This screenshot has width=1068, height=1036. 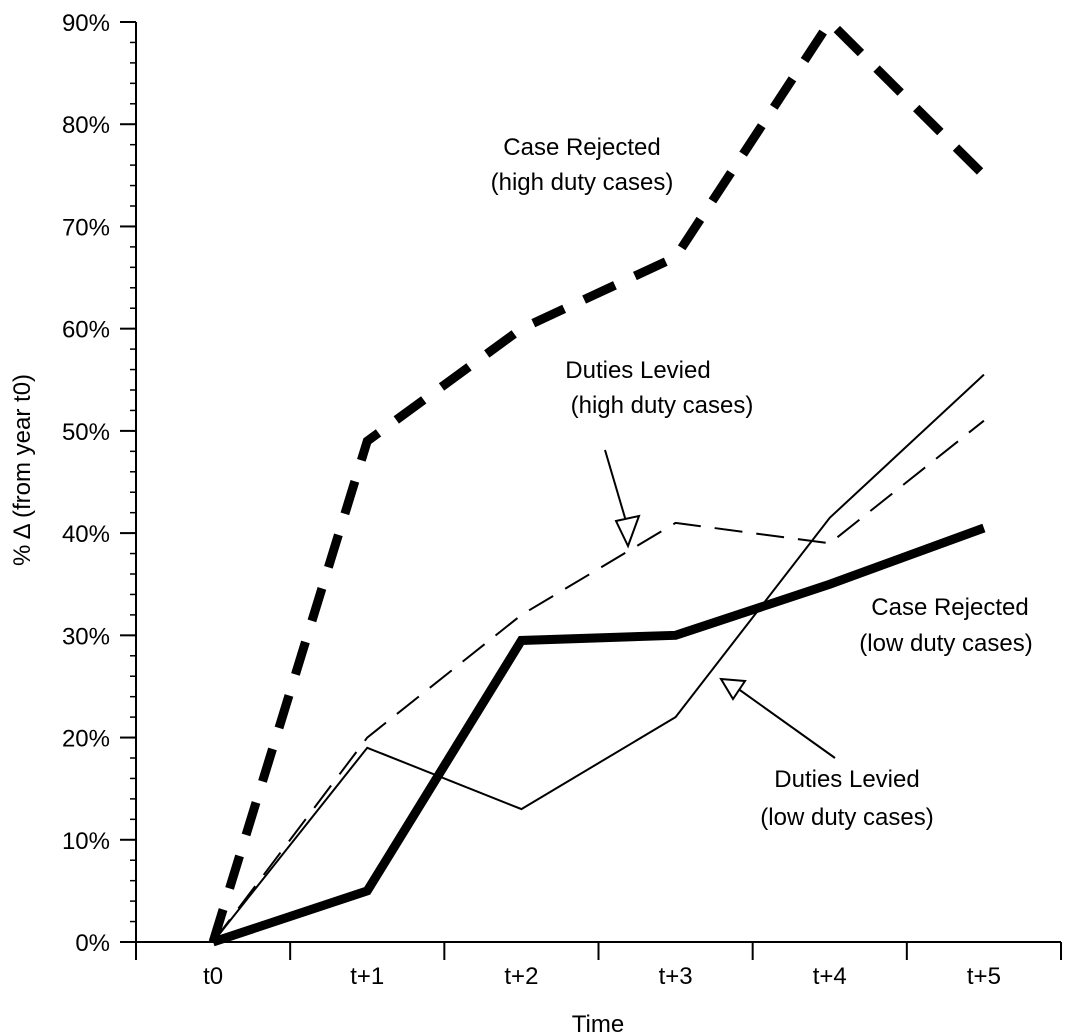 What do you see at coordinates (86, 534) in the screenshot?
I see `y-tick-label: 40%` at bounding box center [86, 534].